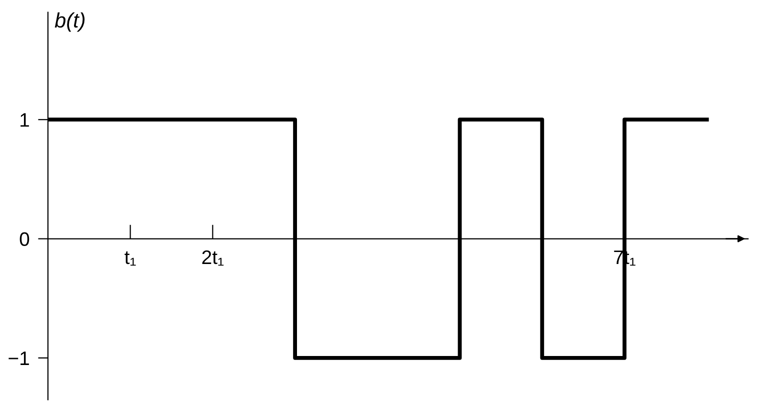 Image resolution: width=761 pixels, height=412 pixels. Describe the element at coordinates (69, 22) in the screenshot. I see `y-axis-title: b(t)` at that location.